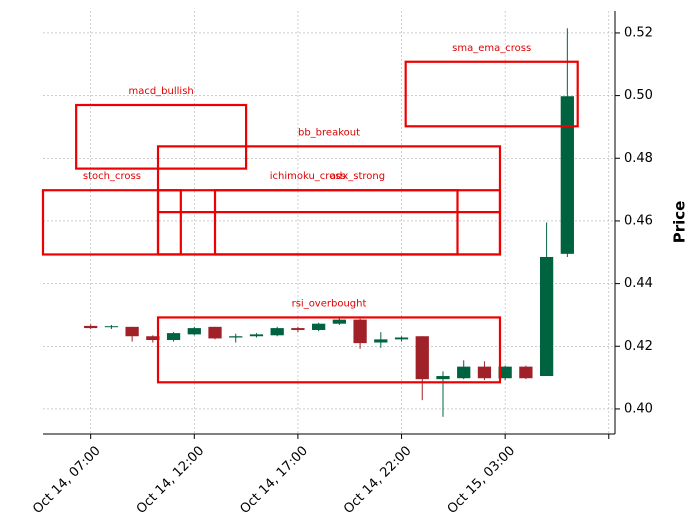 Image resolution: width=692 pixels, height=526 pixels. I want to click on annotation-label: adx_strong, so click(357, 176).